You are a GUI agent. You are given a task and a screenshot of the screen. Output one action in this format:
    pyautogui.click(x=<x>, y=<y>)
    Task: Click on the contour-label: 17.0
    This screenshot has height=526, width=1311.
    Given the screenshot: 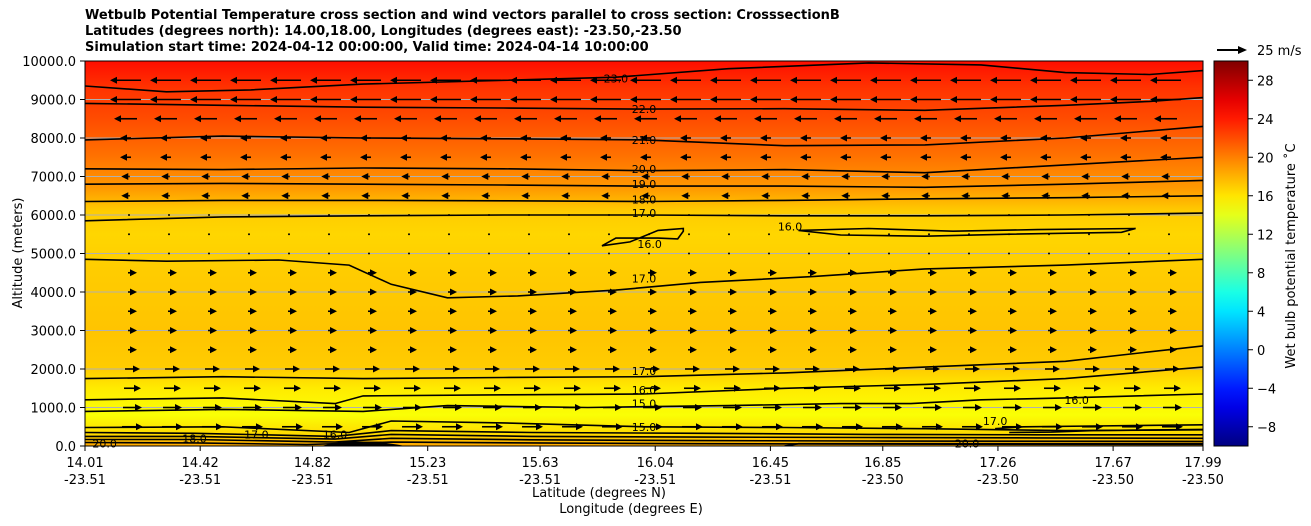 What is the action you would take?
    pyautogui.click(x=644, y=279)
    